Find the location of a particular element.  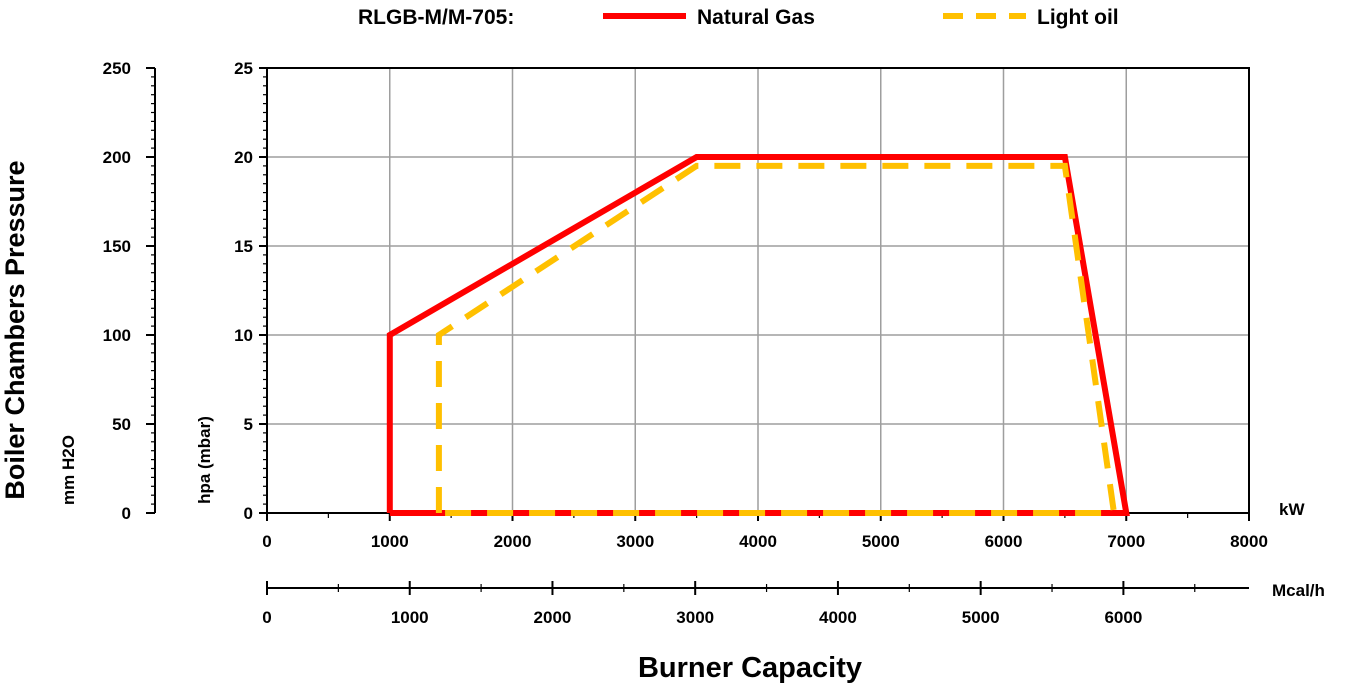

legend-natural-gas-label: Natural Gas is located at coordinates (756, 17).